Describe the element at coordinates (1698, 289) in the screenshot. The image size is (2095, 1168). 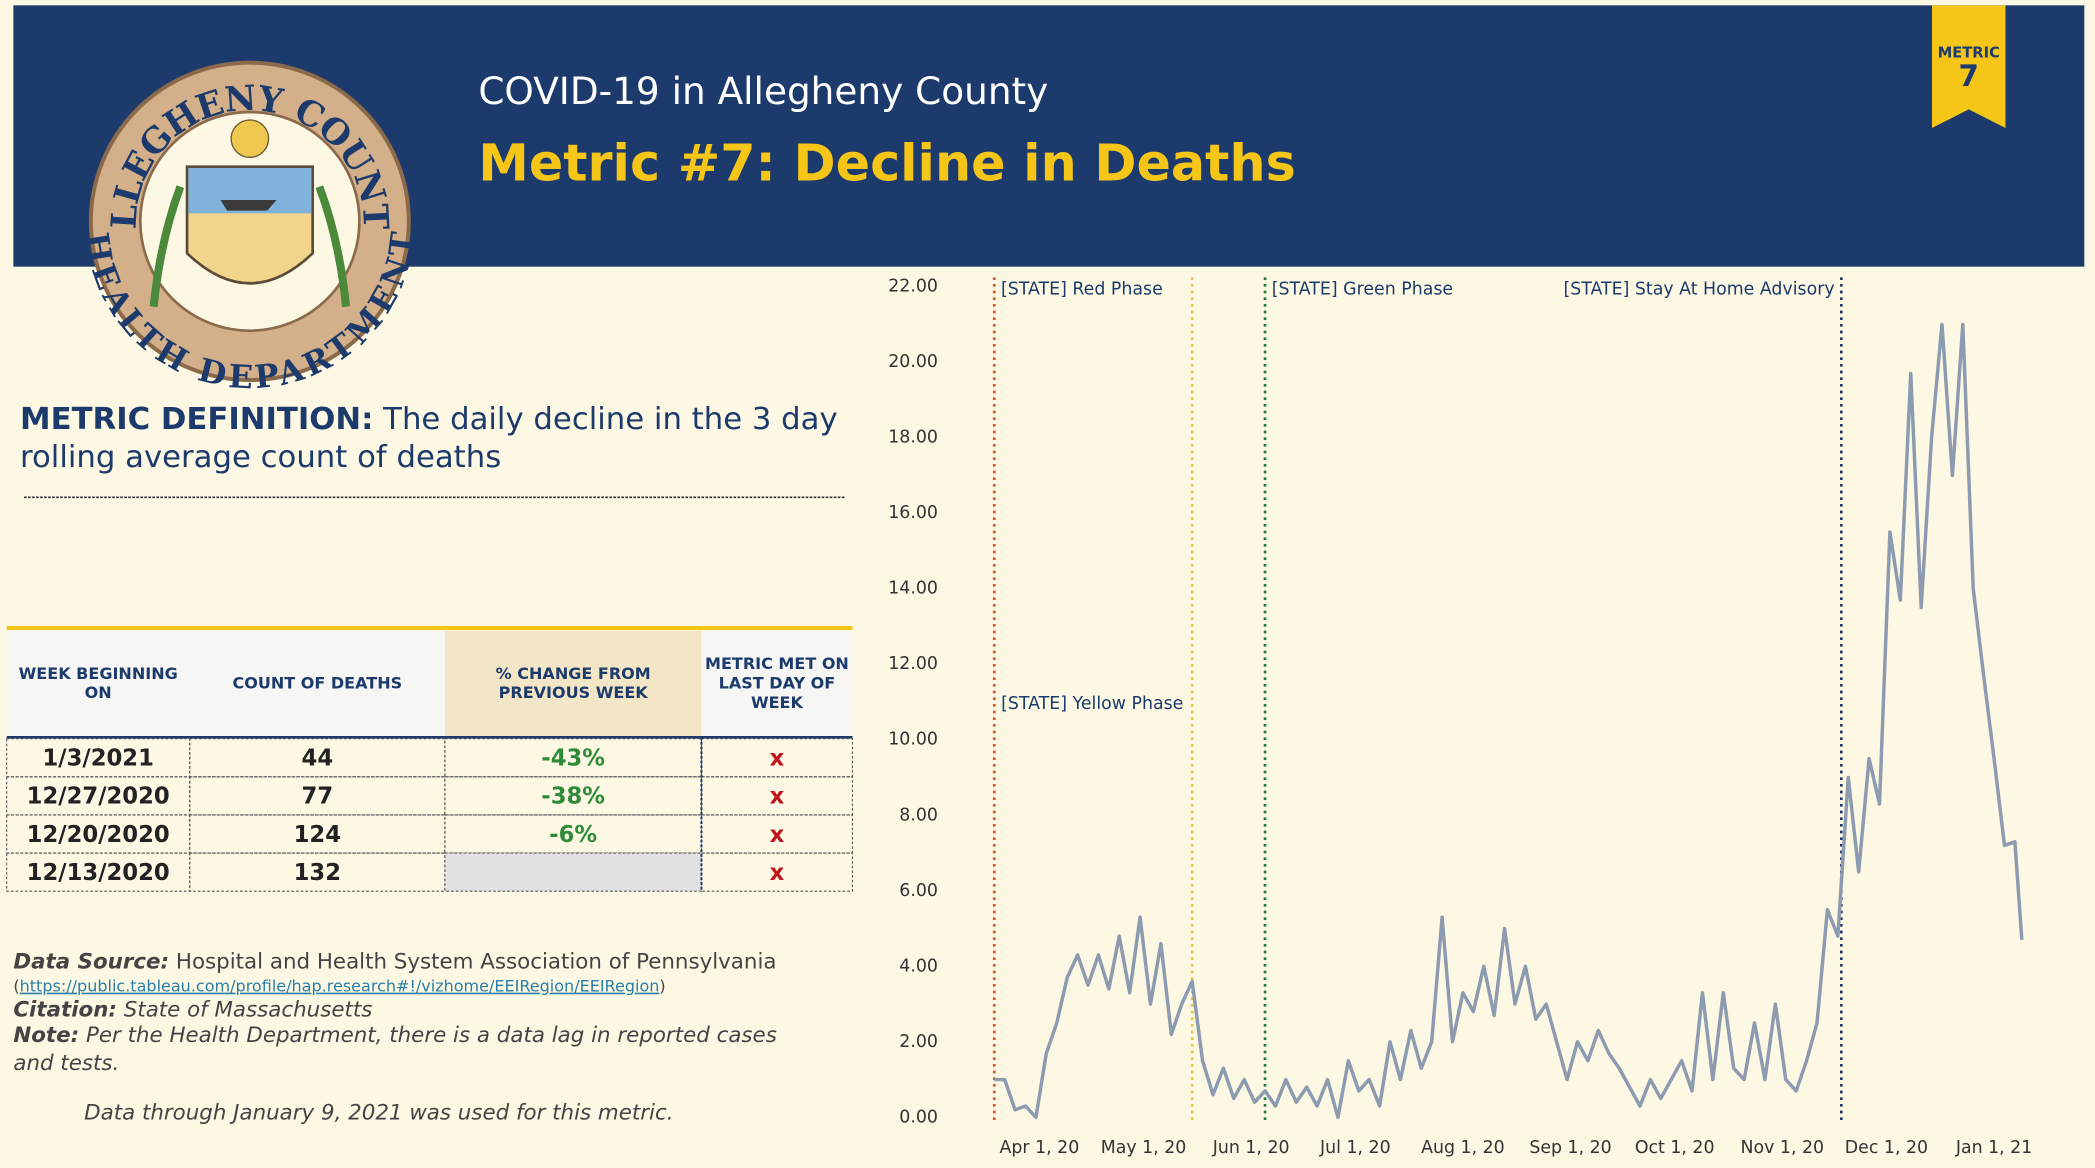
I see `annotation-label: [STATE] Stay At Home Advisory` at that location.